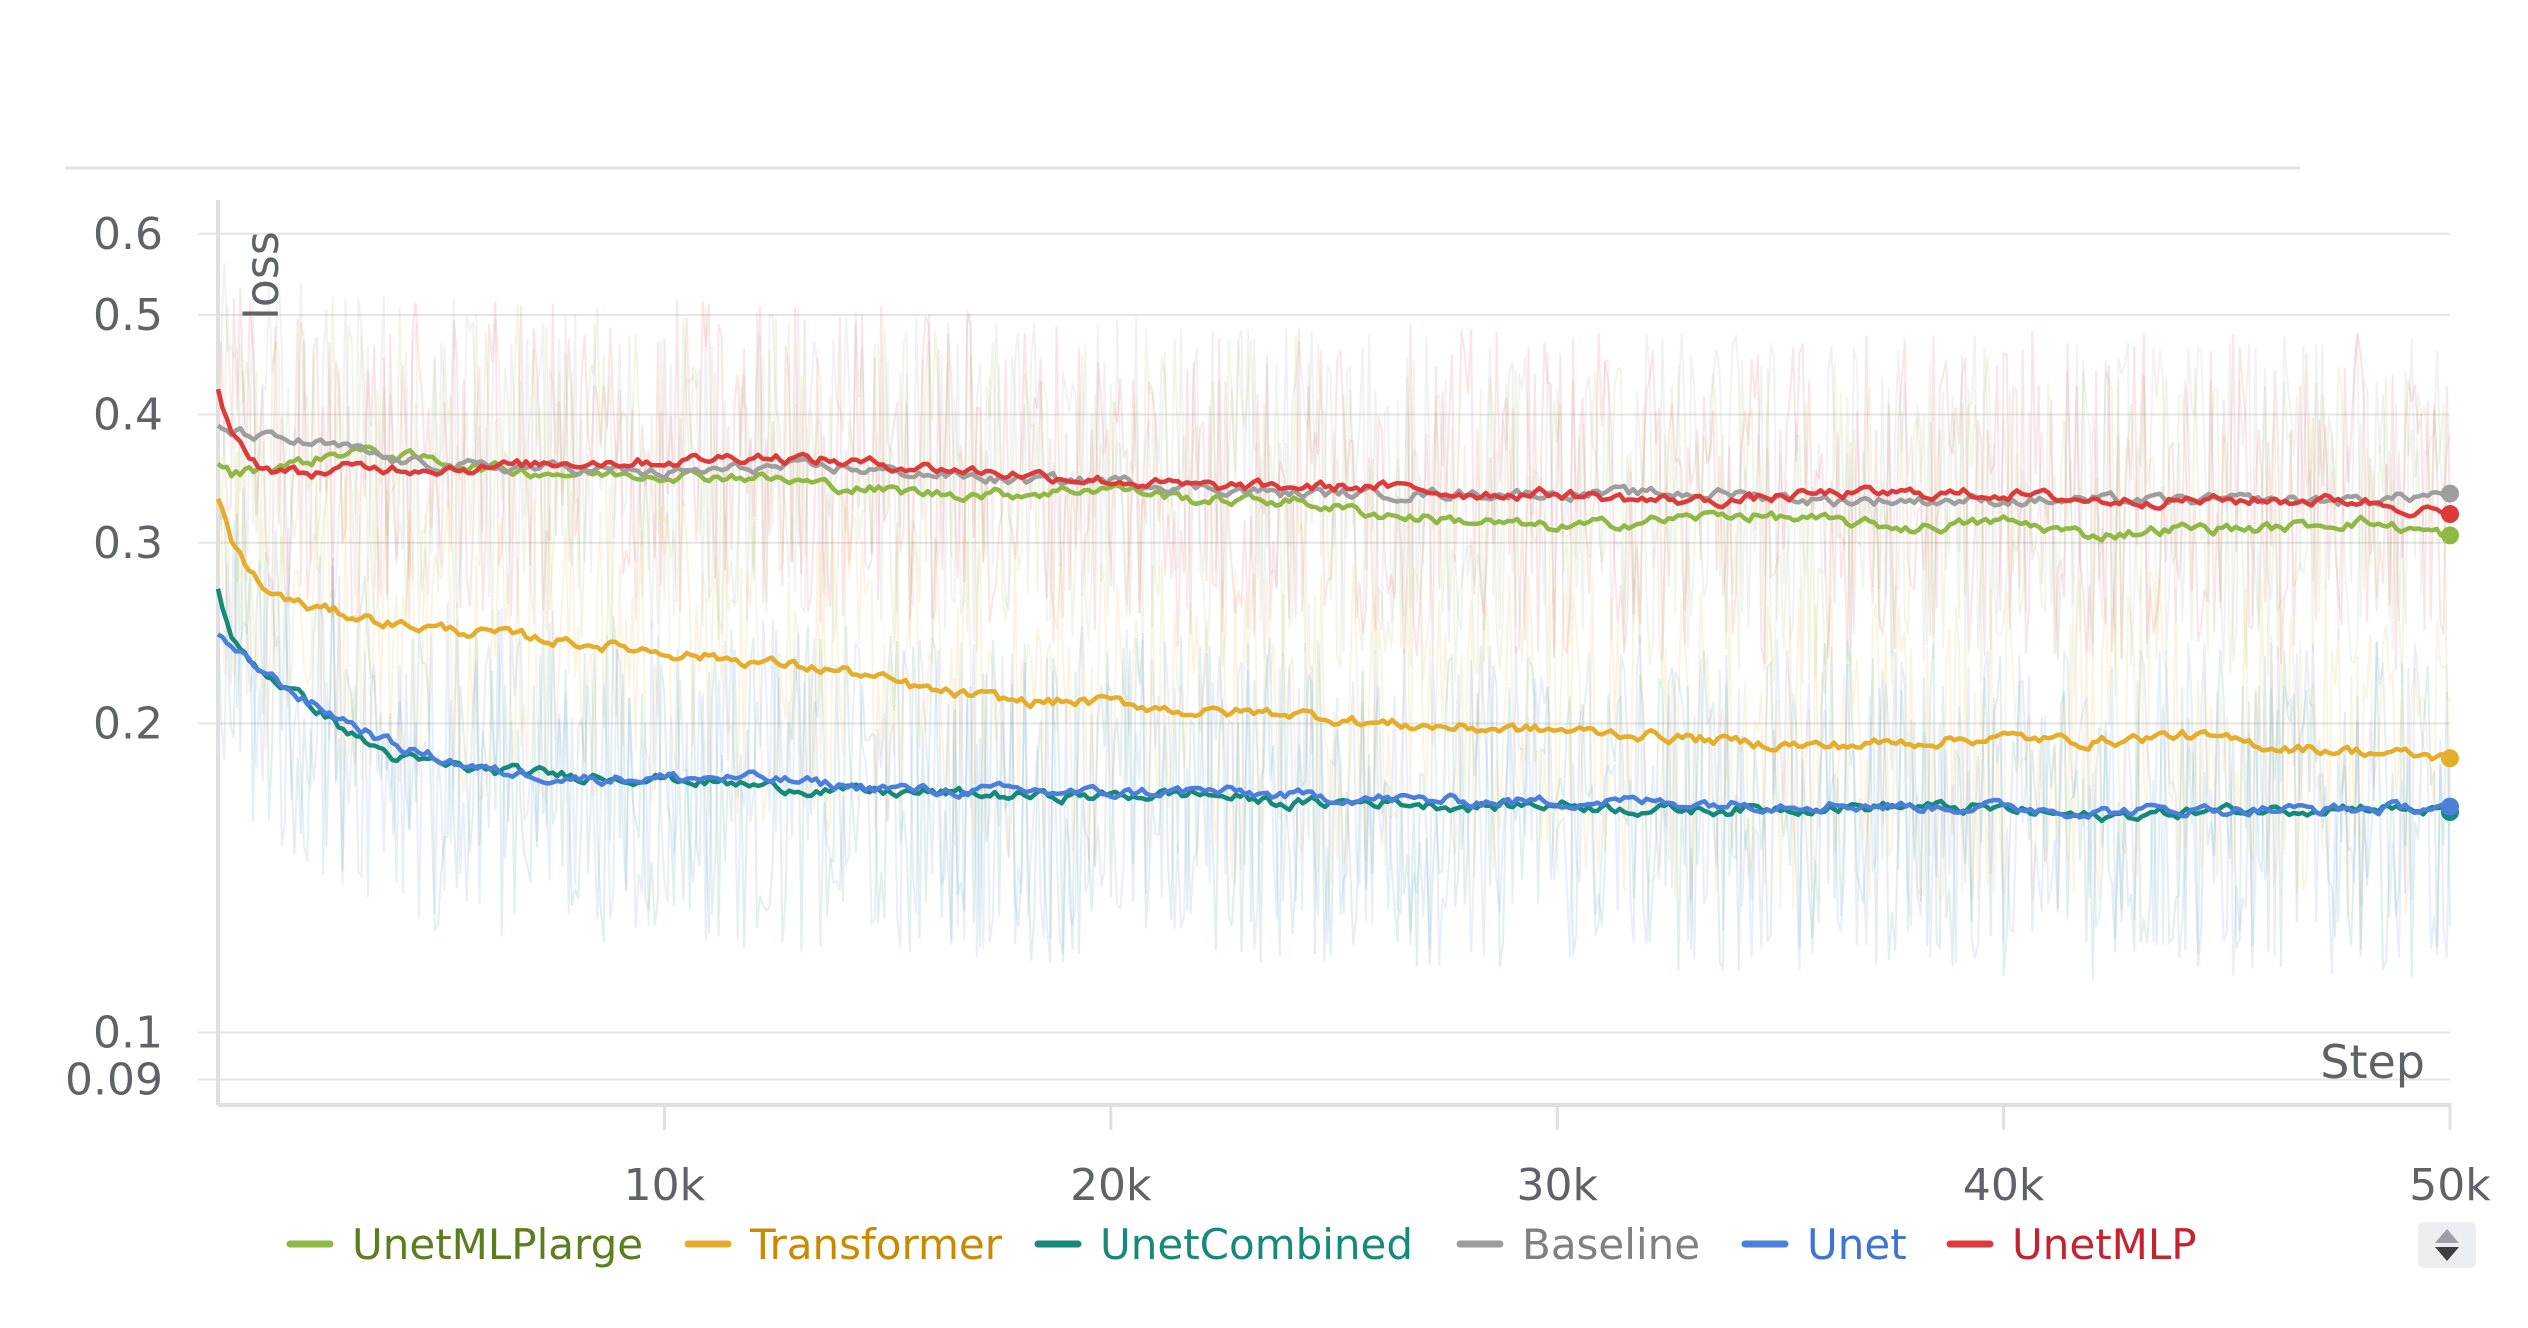  Describe the element at coordinates (2450, 1185) in the screenshot. I see `x-tick-label: 50k` at that location.